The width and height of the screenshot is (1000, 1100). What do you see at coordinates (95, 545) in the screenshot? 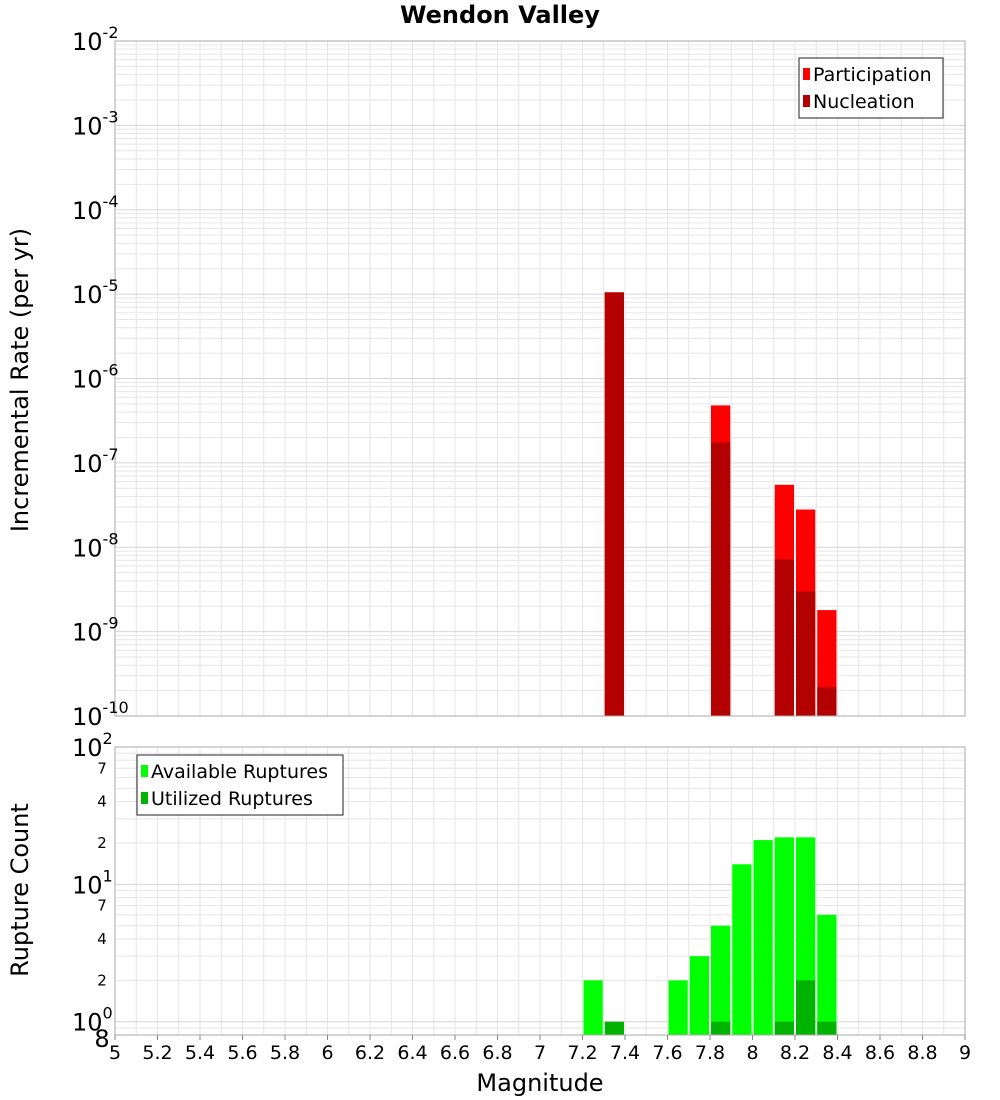
I see `y-tick-label: 10⁻⁸` at bounding box center [95, 545].